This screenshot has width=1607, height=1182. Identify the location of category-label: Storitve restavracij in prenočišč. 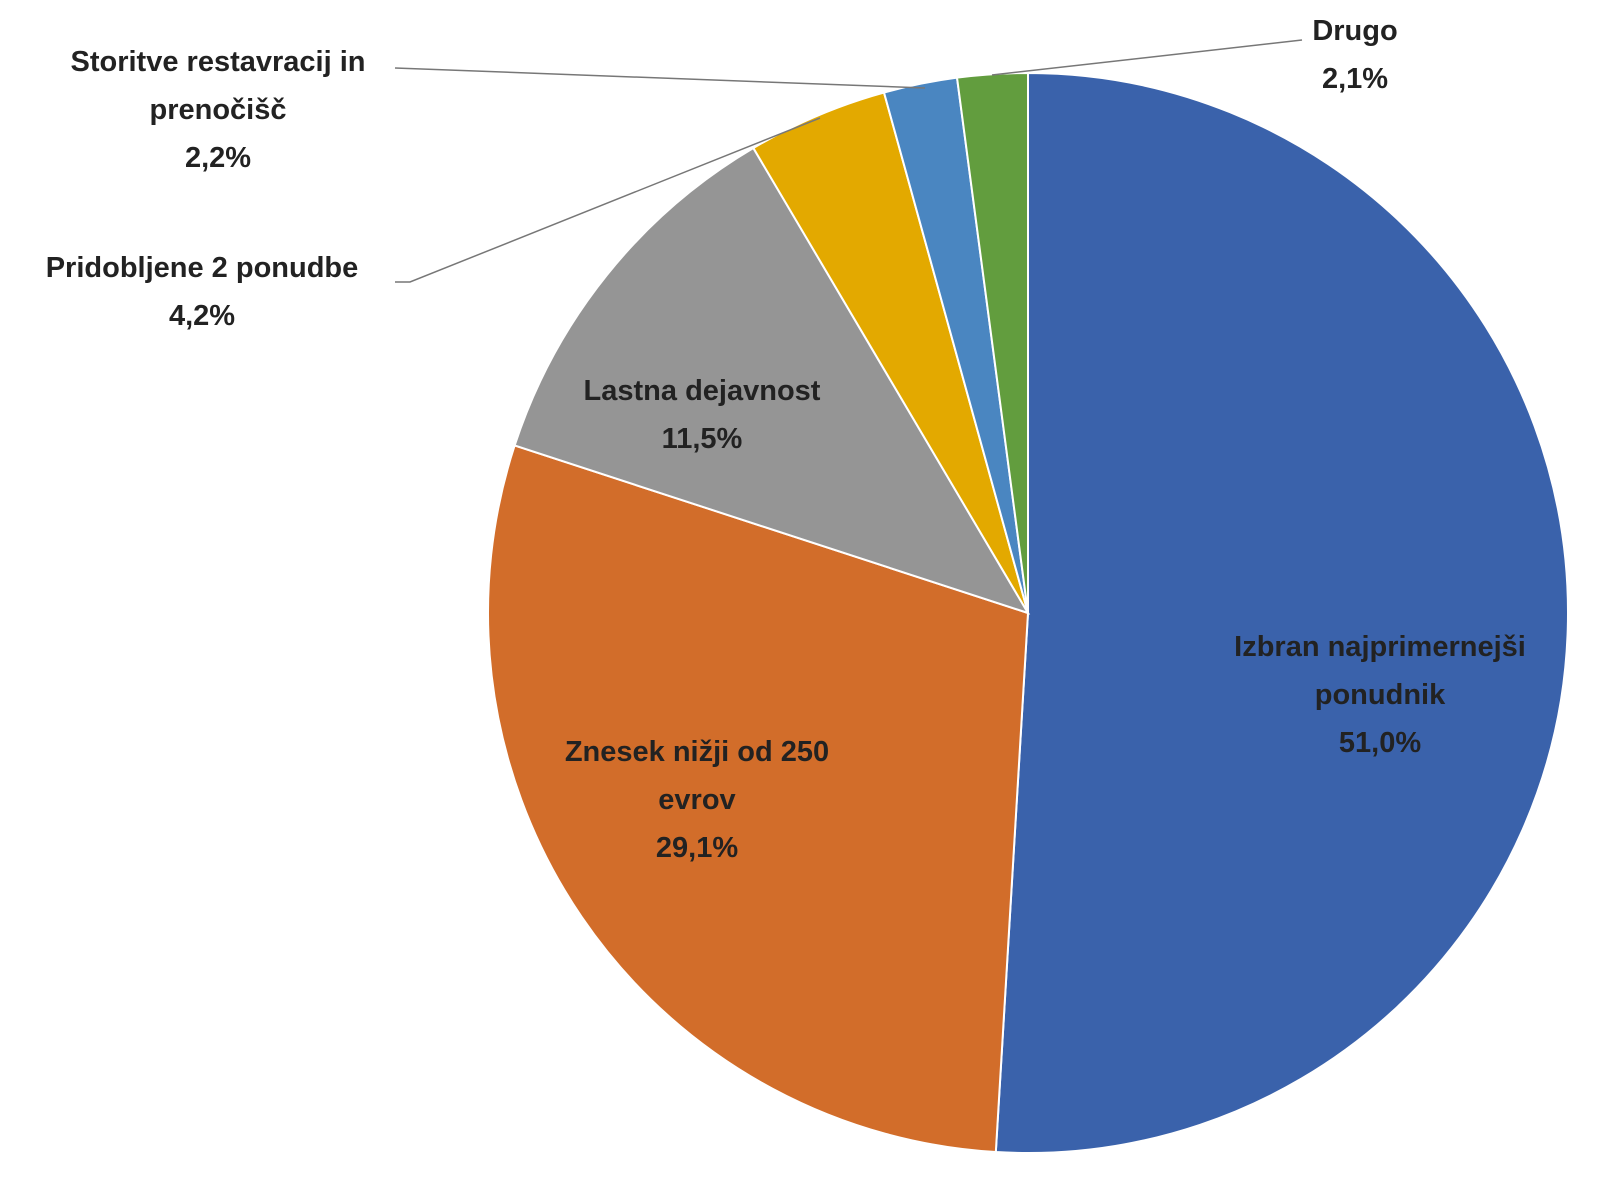
(218, 86).